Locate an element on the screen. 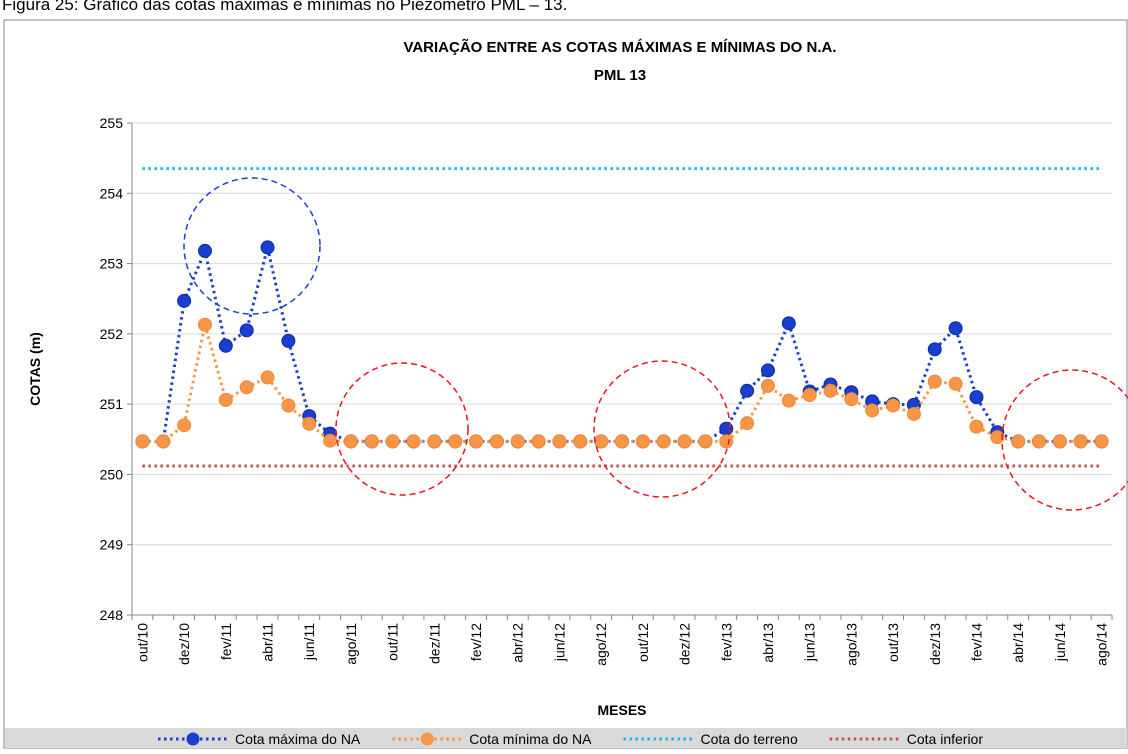  x-tick-label: jun/11 is located at coordinates (309, 642).